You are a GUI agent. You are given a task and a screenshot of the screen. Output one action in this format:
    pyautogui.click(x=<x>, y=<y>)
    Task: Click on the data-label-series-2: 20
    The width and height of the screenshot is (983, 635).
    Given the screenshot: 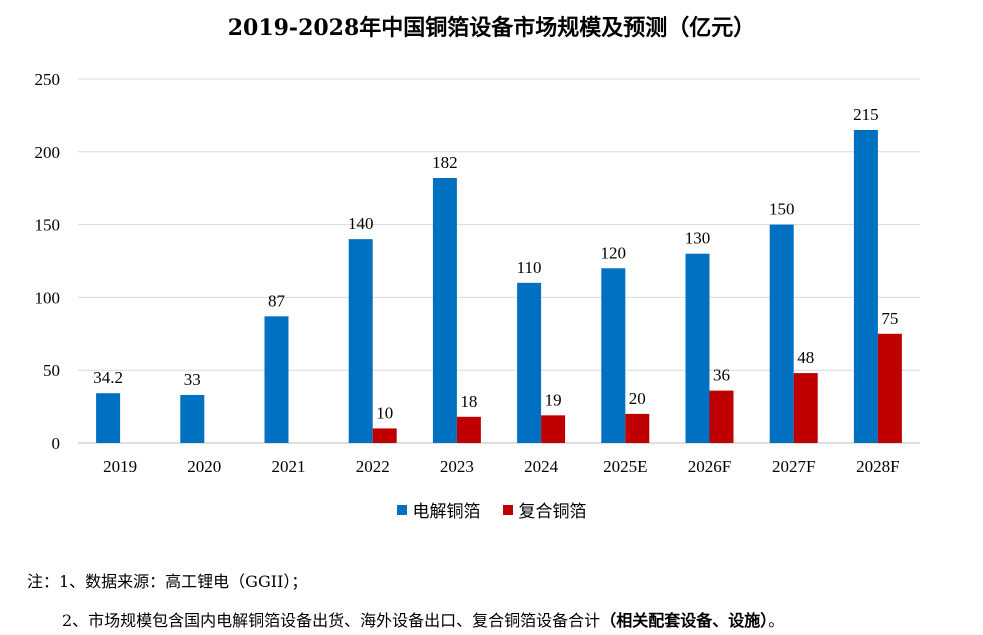 What is the action you would take?
    pyautogui.click(x=637, y=398)
    